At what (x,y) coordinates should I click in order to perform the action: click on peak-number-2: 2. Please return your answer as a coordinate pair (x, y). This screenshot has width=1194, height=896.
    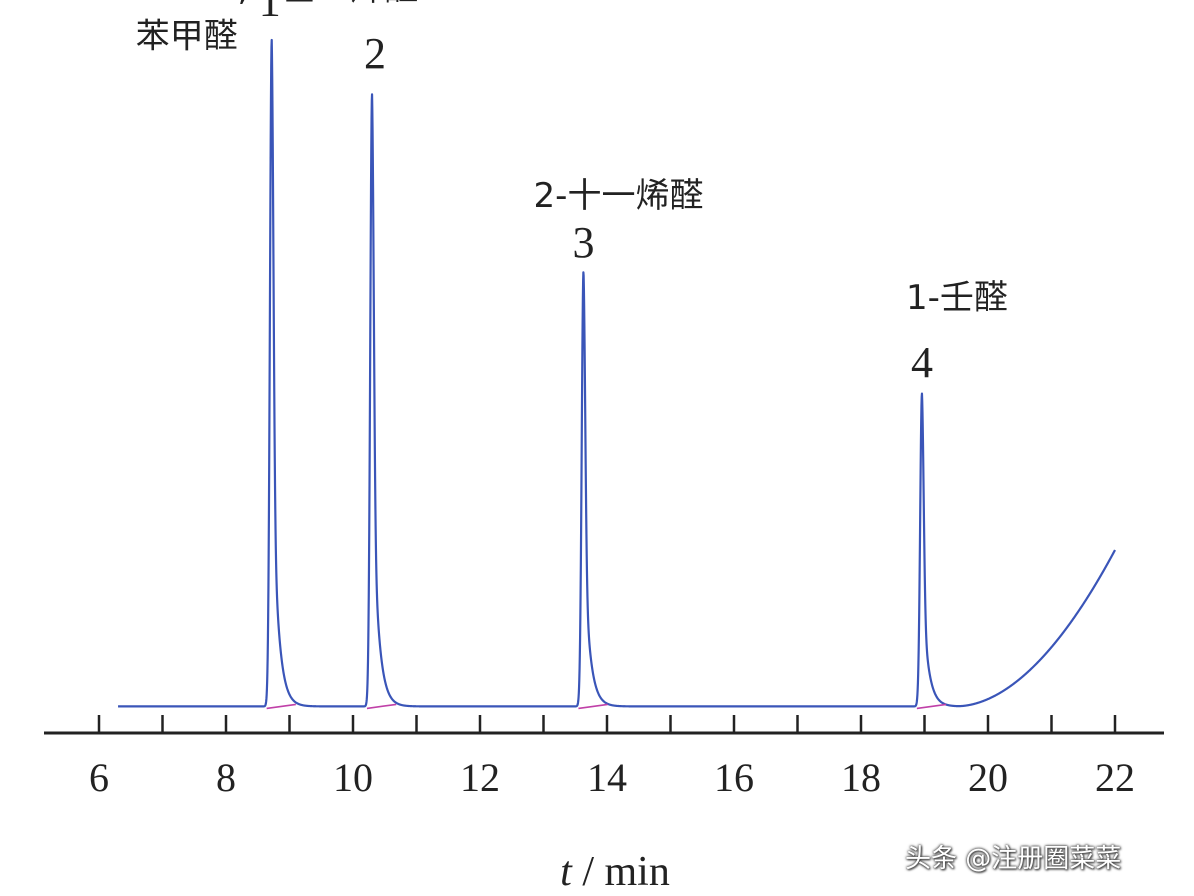
    Looking at the image, I should click on (375, 53).